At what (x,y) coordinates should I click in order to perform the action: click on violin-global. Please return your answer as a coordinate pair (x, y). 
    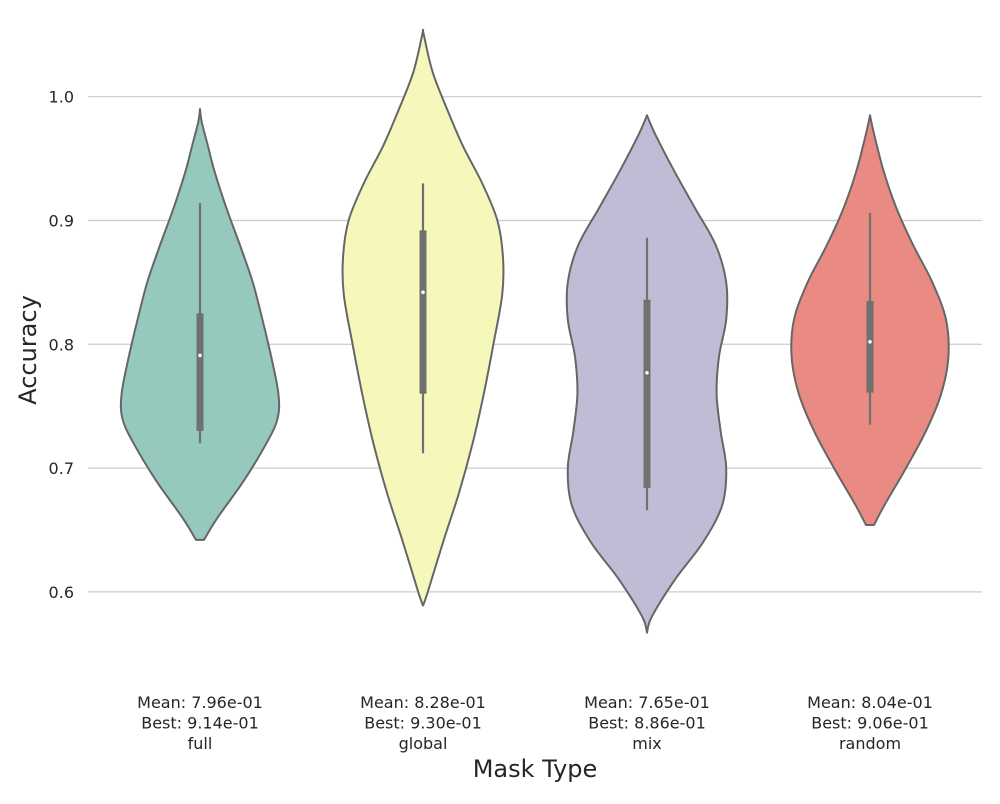
    Looking at the image, I should click on (423, 317).